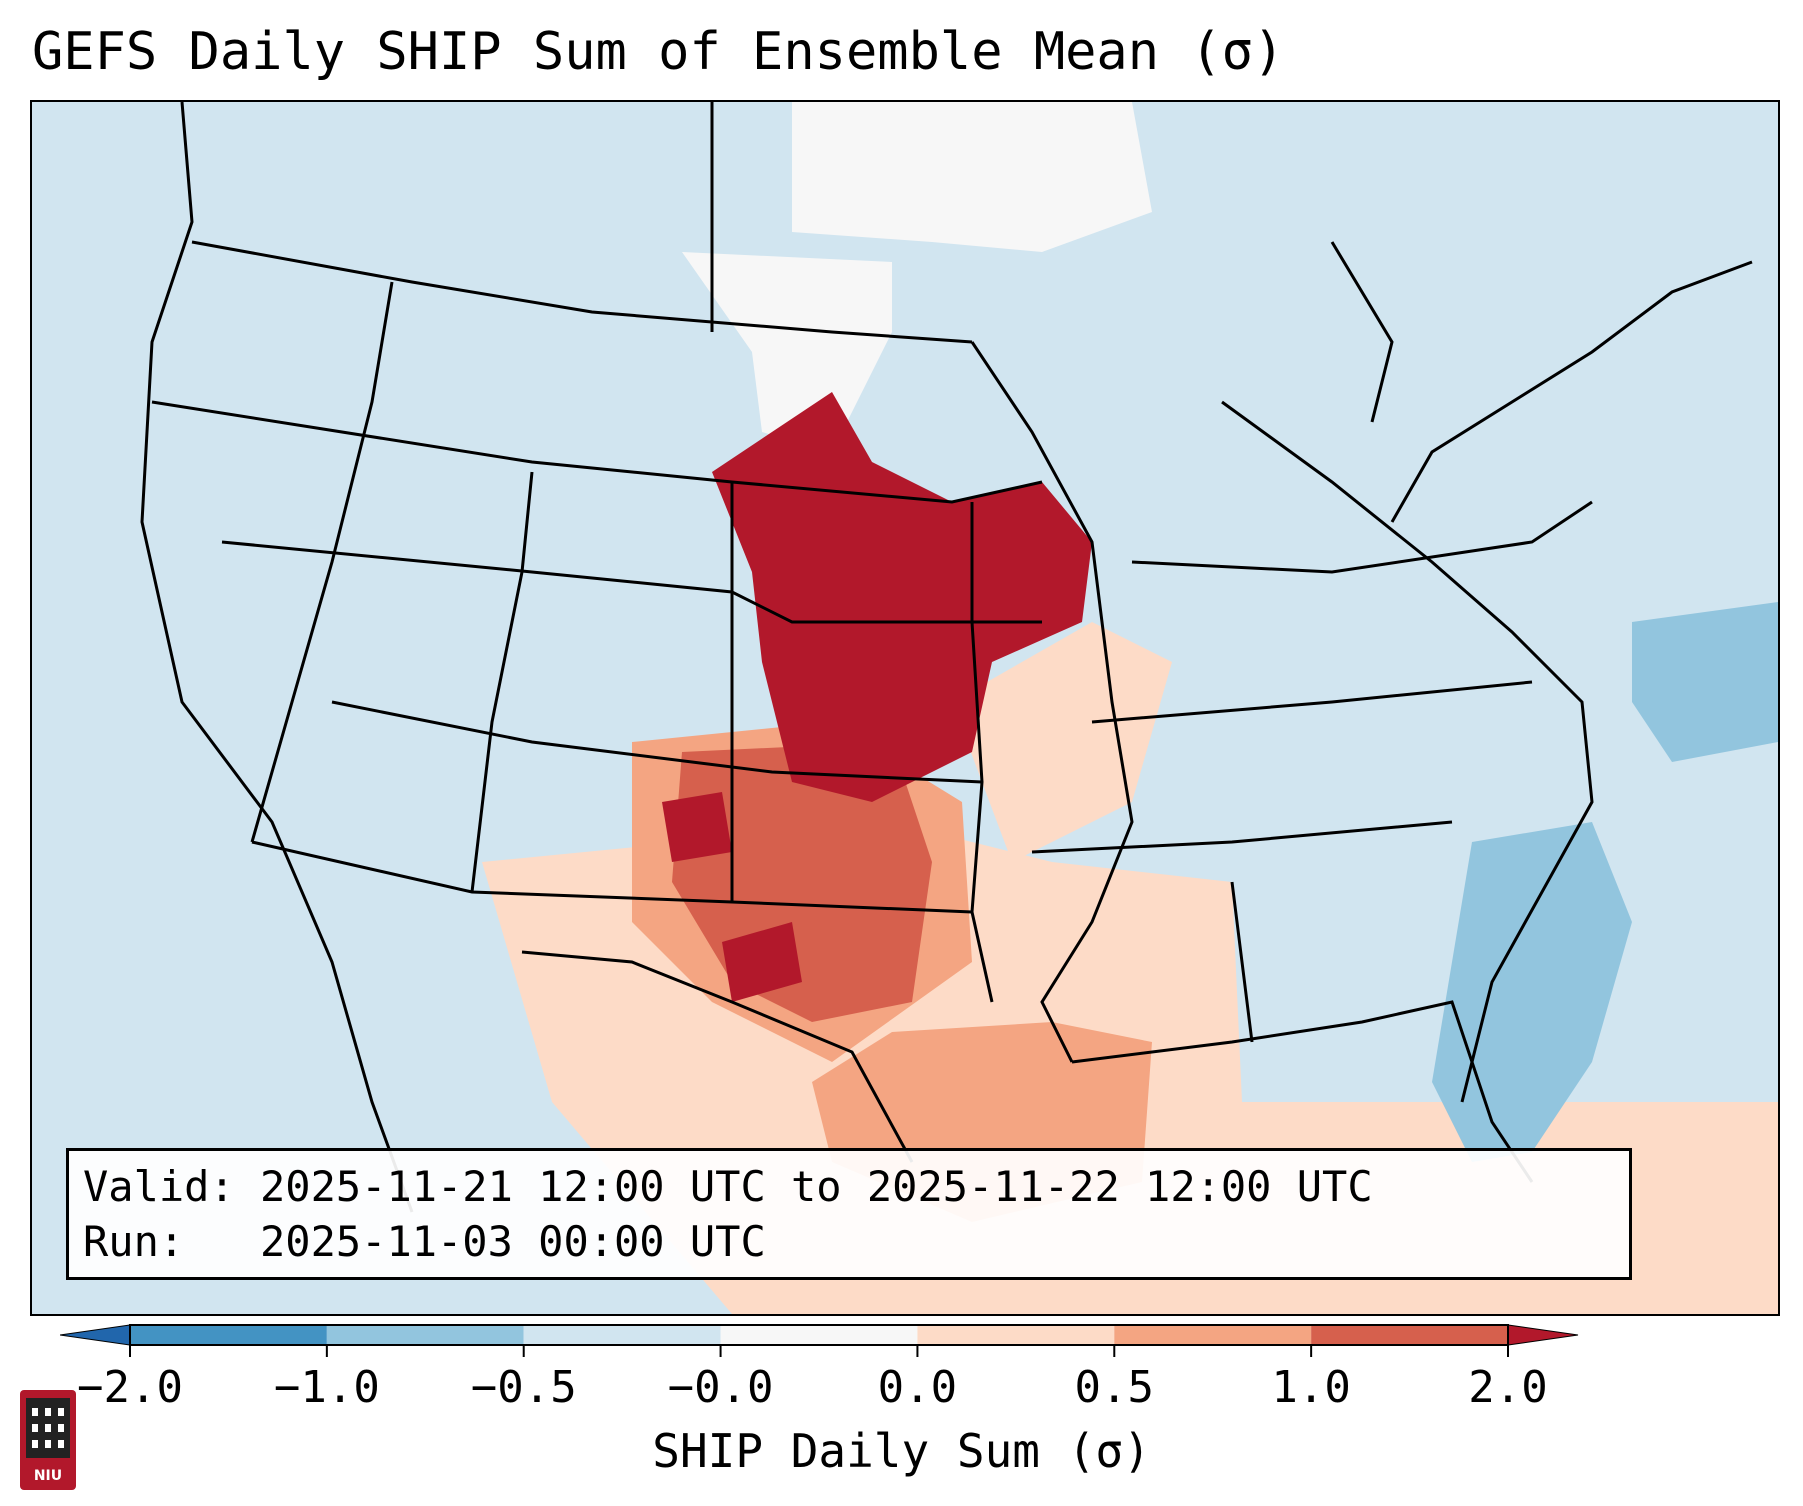 Image resolution: width=1803 pixels, height=1506 pixels. I want to click on colorbar-border, so click(819, 1335).